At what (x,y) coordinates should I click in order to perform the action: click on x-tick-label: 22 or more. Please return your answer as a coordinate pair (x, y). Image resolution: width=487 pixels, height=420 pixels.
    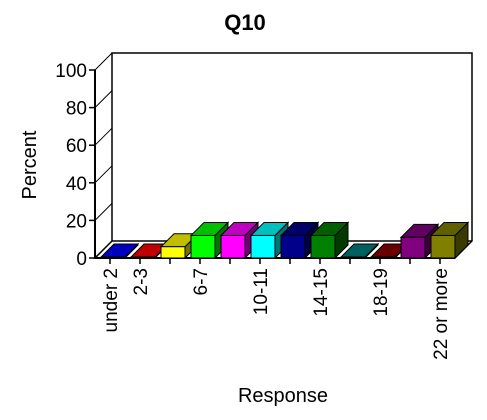
    Looking at the image, I should click on (441, 314).